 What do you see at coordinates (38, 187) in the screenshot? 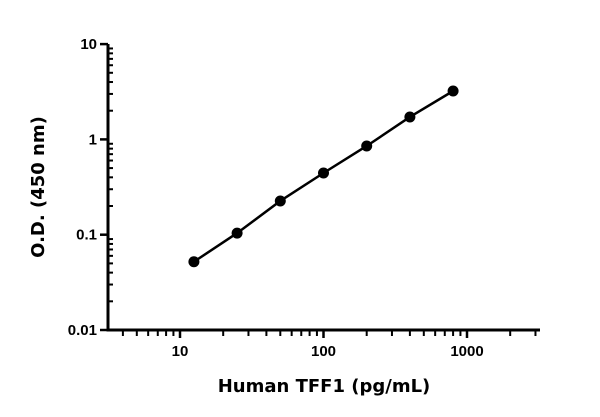
I see `y-axis-title: O.D. (450 nm)` at bounding box center [38, 187].